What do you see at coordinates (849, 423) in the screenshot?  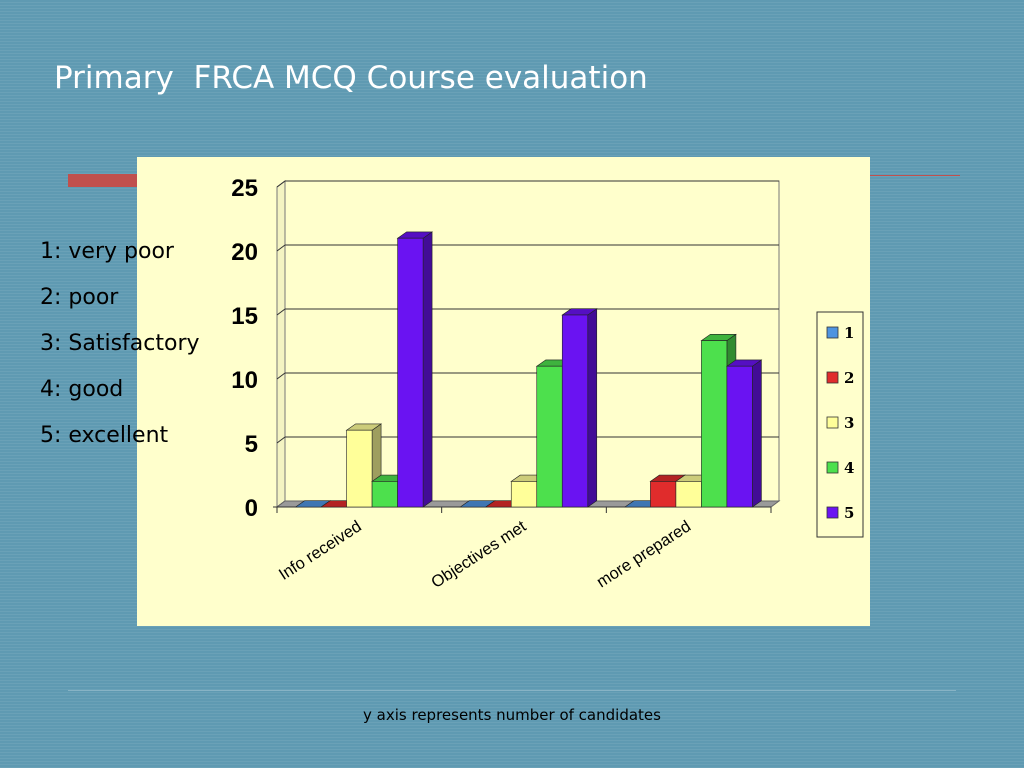 I see `legend-label: 3` at bounding box center [849, 423].